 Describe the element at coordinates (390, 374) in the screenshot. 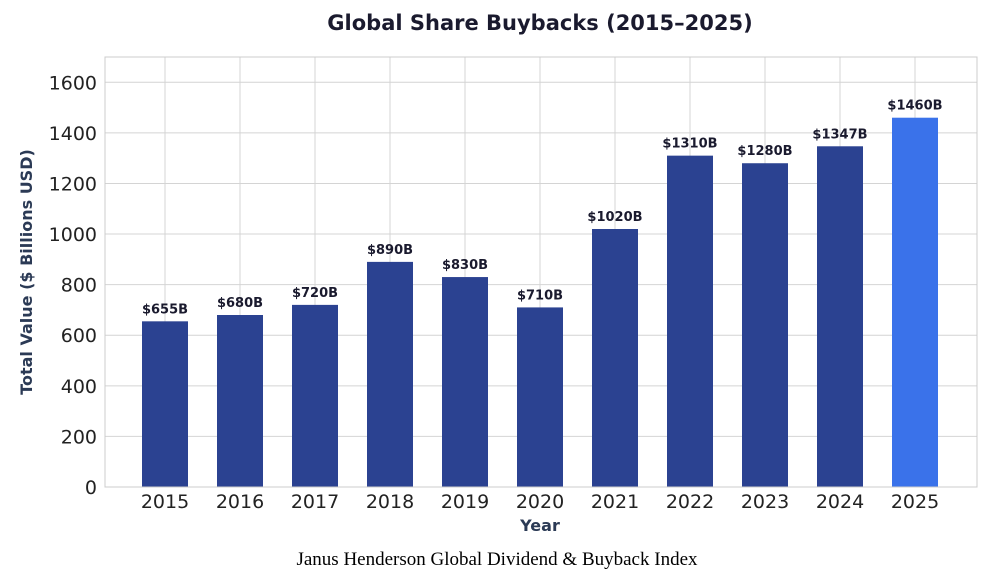

I see `bar-2018` at that location.